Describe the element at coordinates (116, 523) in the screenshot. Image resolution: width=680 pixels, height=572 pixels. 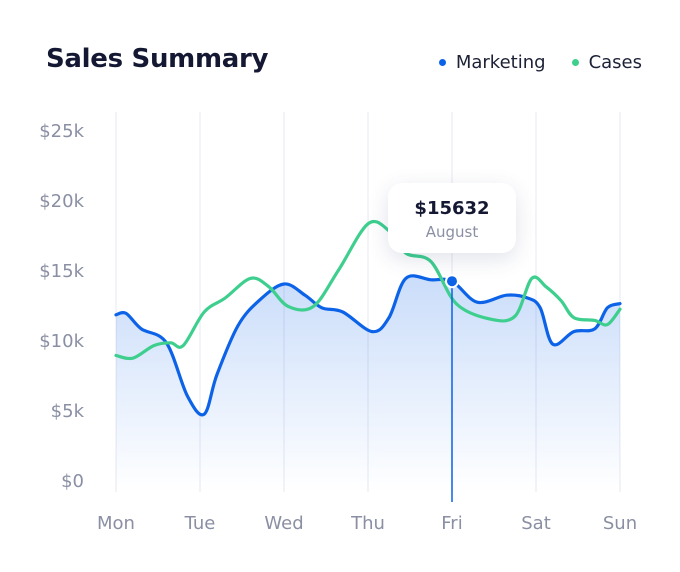
I see `x-tick-mon: Mon` at that location.